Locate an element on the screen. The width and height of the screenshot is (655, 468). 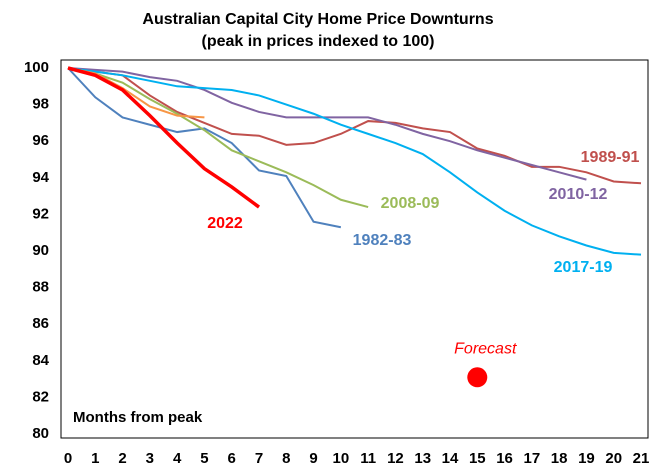
x-tick-label: 9 is located at coordinates (313, 458).